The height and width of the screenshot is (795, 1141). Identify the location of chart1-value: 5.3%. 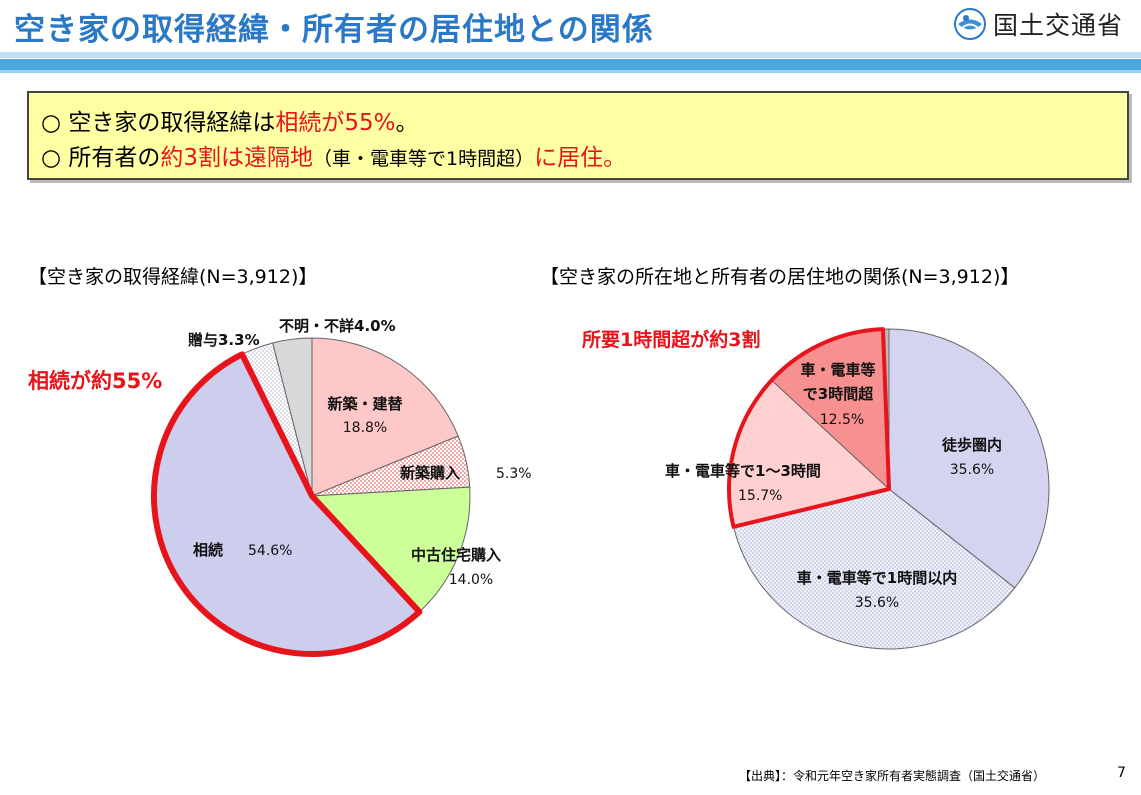
(514, 474).